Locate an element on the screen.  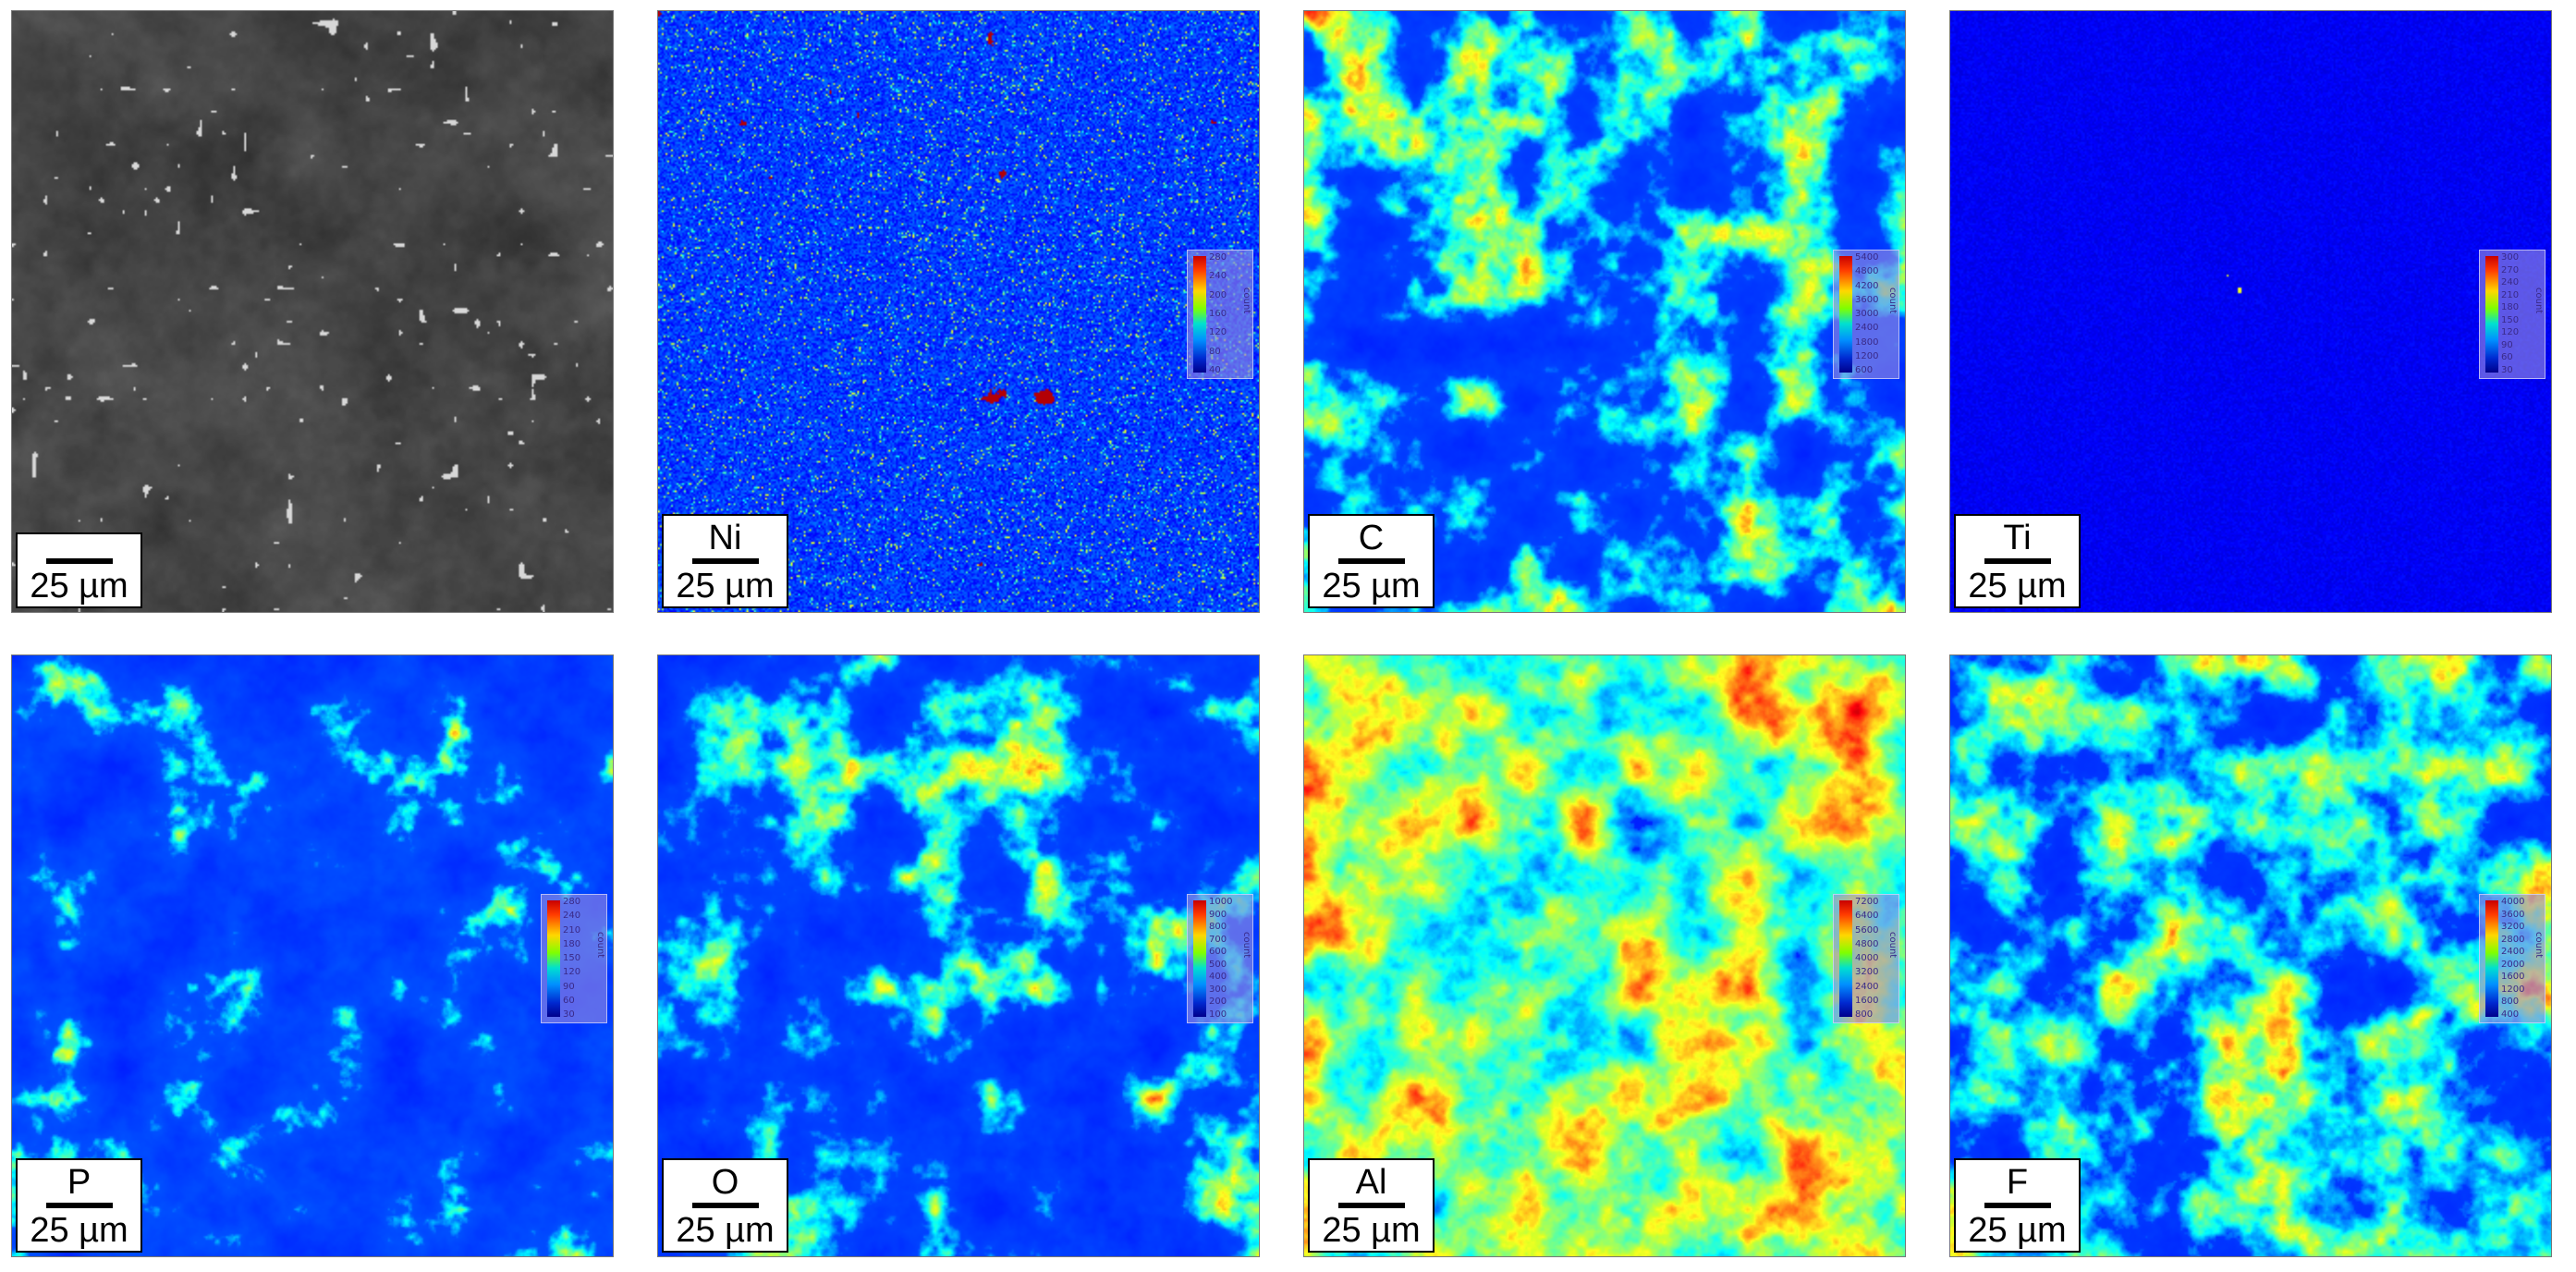
element-label: C is located at coordinates (1371, 538).